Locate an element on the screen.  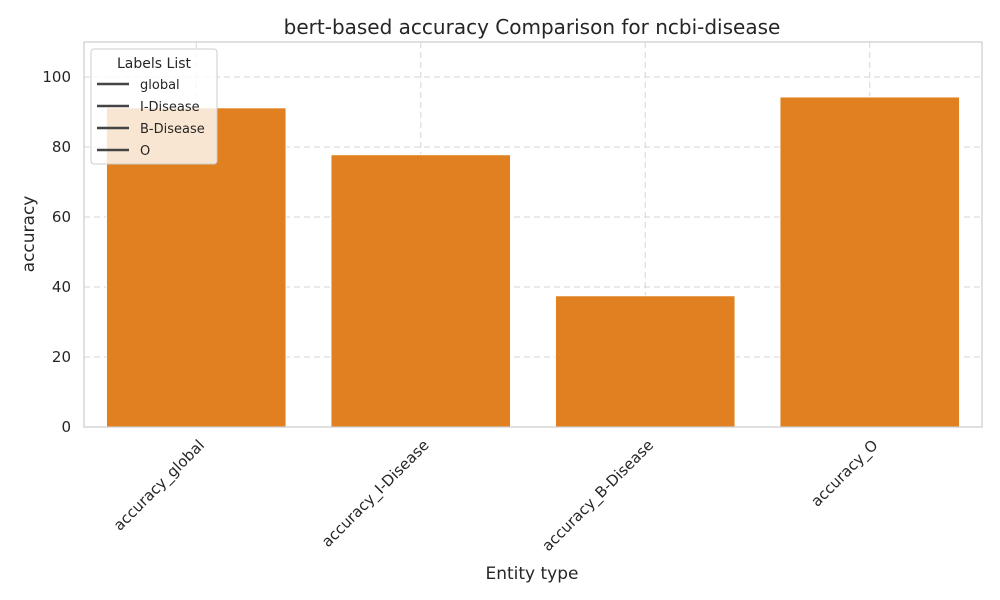
x-axis-label: Entity type is located at coordinates (531, 574).